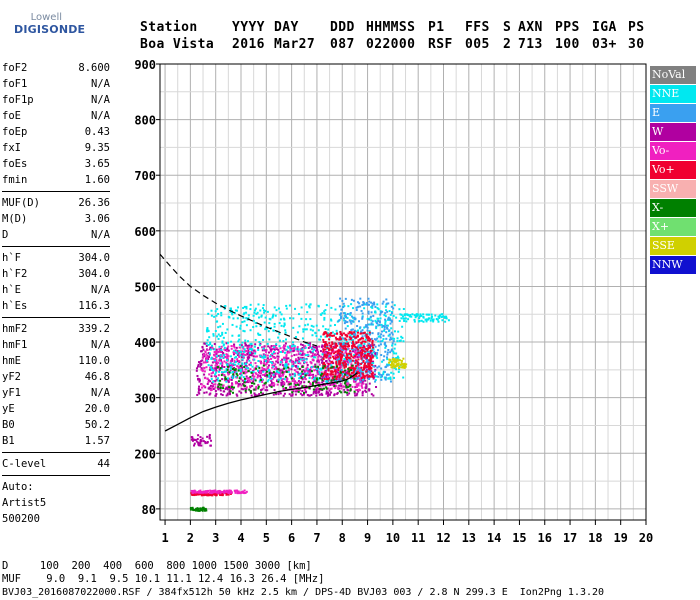 Image resolution: width=700 pixels, height=600 pixels. Describe the element at coordinates (145, 399) in the screenshot. I see `y-tick-label: 300` at that location.